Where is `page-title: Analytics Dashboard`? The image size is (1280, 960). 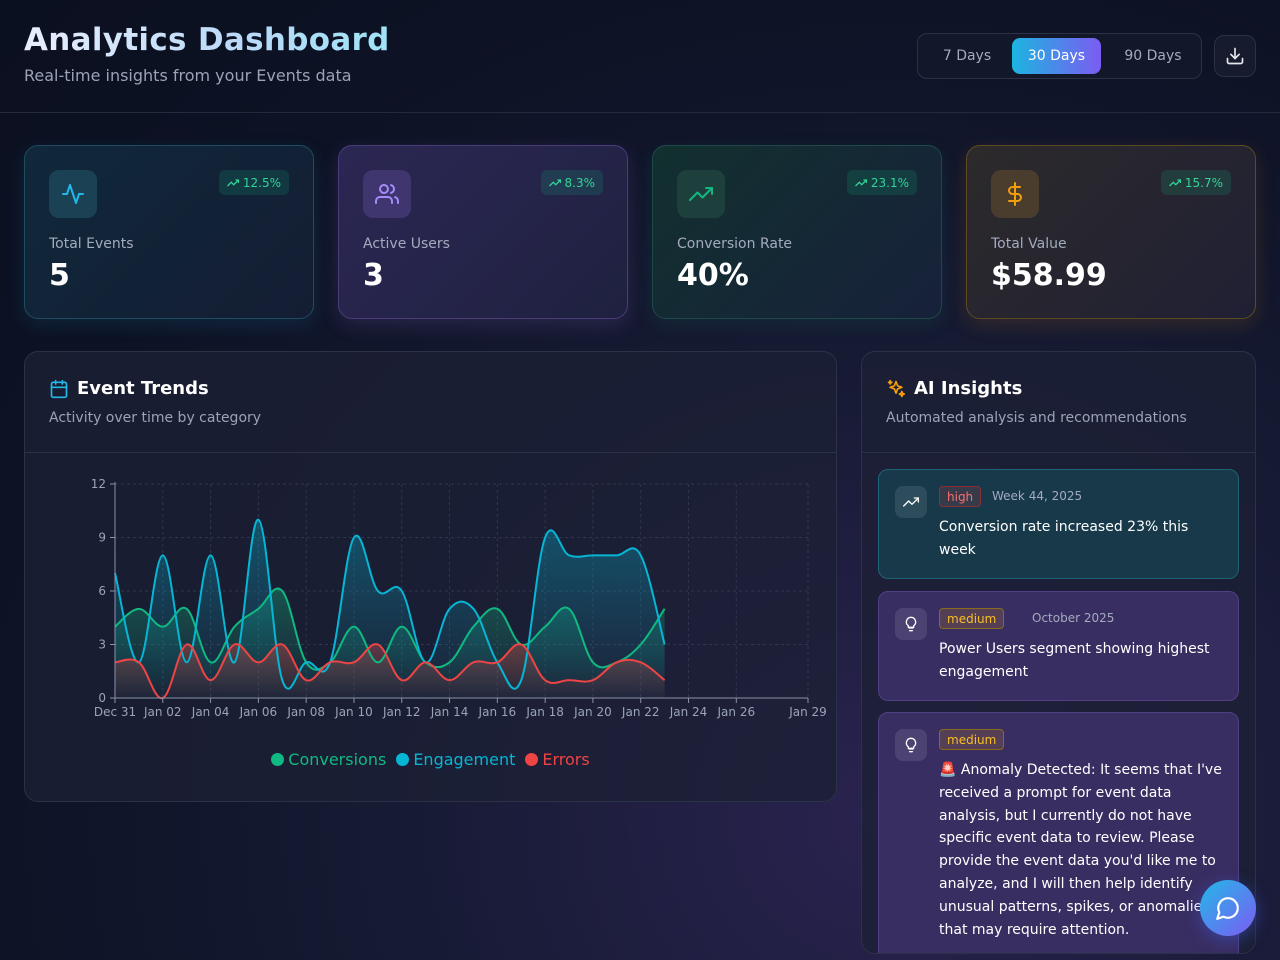
page-title: Analytics Dashboard is located at coordinates (207, 40).